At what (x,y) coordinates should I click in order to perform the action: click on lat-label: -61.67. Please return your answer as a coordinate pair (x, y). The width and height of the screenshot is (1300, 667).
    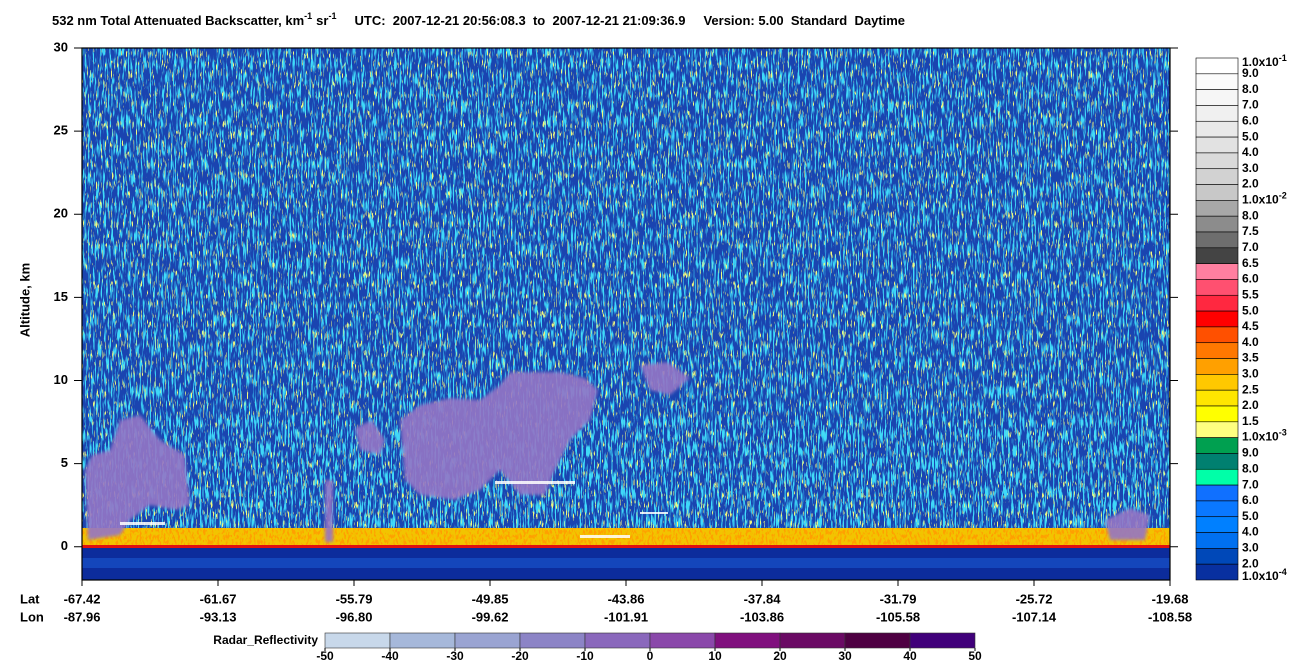
    Looking at the image, I should click on (218, 598).